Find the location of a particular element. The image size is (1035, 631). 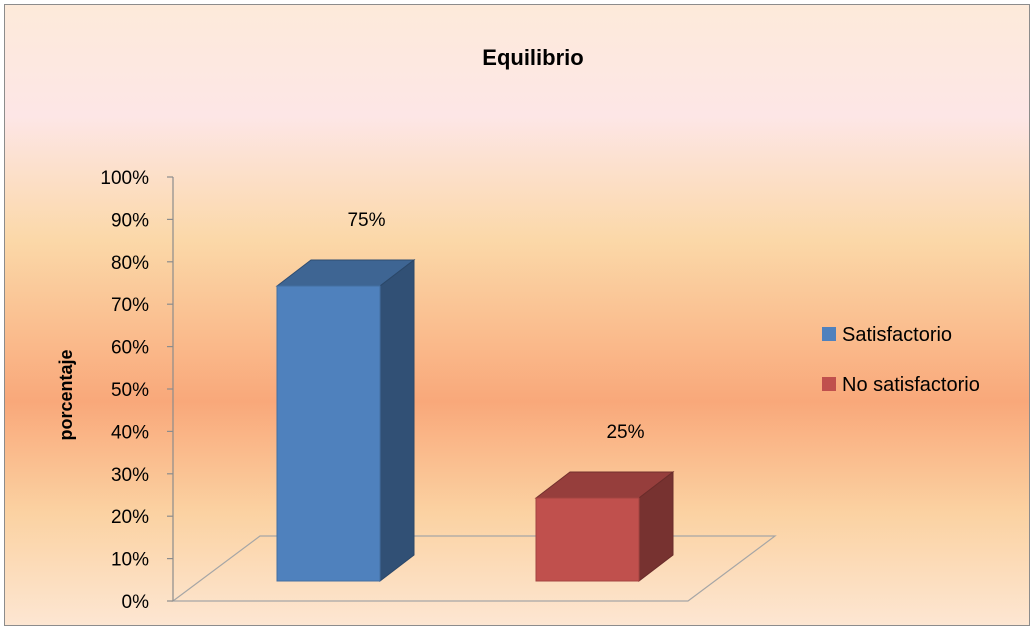

y-axis: 0% 10% 20% 30% 40% 50% 60% 70% 80% 90% 100% is located at coordinates (137, 390).